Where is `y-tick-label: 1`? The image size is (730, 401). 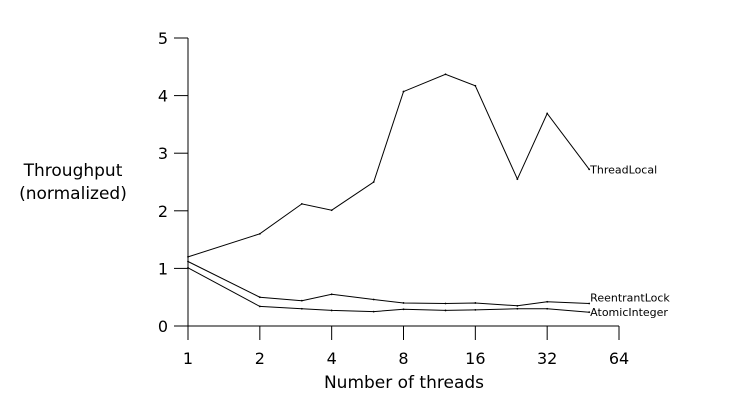
y-tick-label: 1 is located at coordinates (163, 268).